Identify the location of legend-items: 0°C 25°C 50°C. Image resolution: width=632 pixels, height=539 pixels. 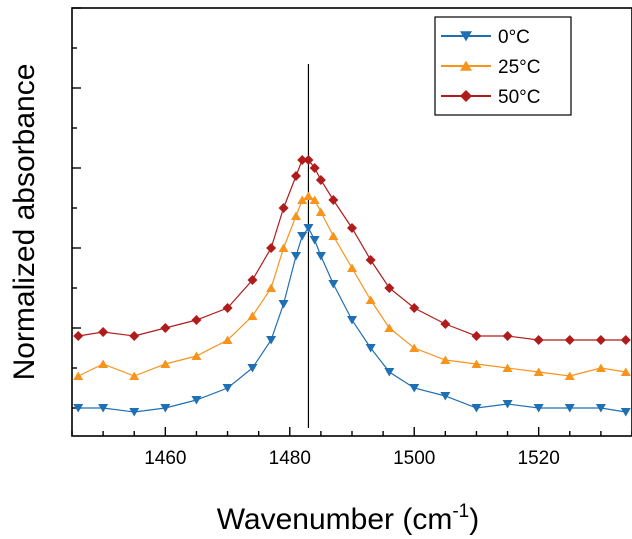
(490, 67).